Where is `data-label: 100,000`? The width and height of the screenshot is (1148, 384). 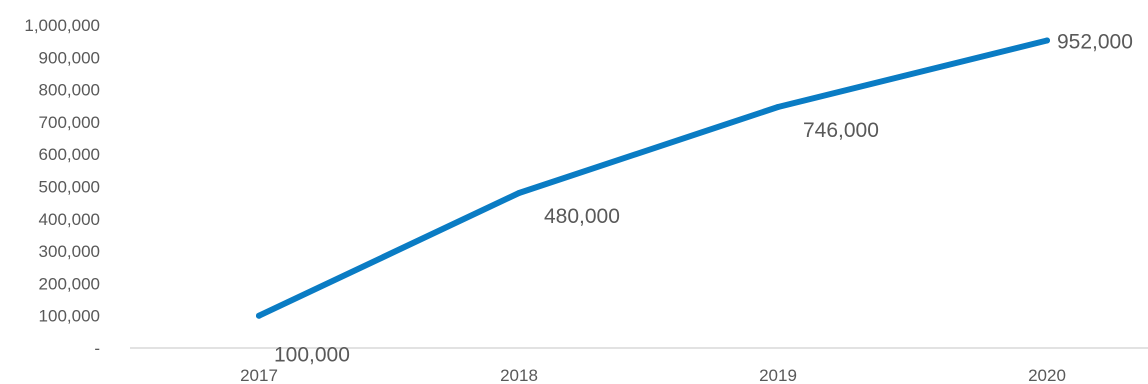 data-label: 100,000 is located at coordinates (312, 355).